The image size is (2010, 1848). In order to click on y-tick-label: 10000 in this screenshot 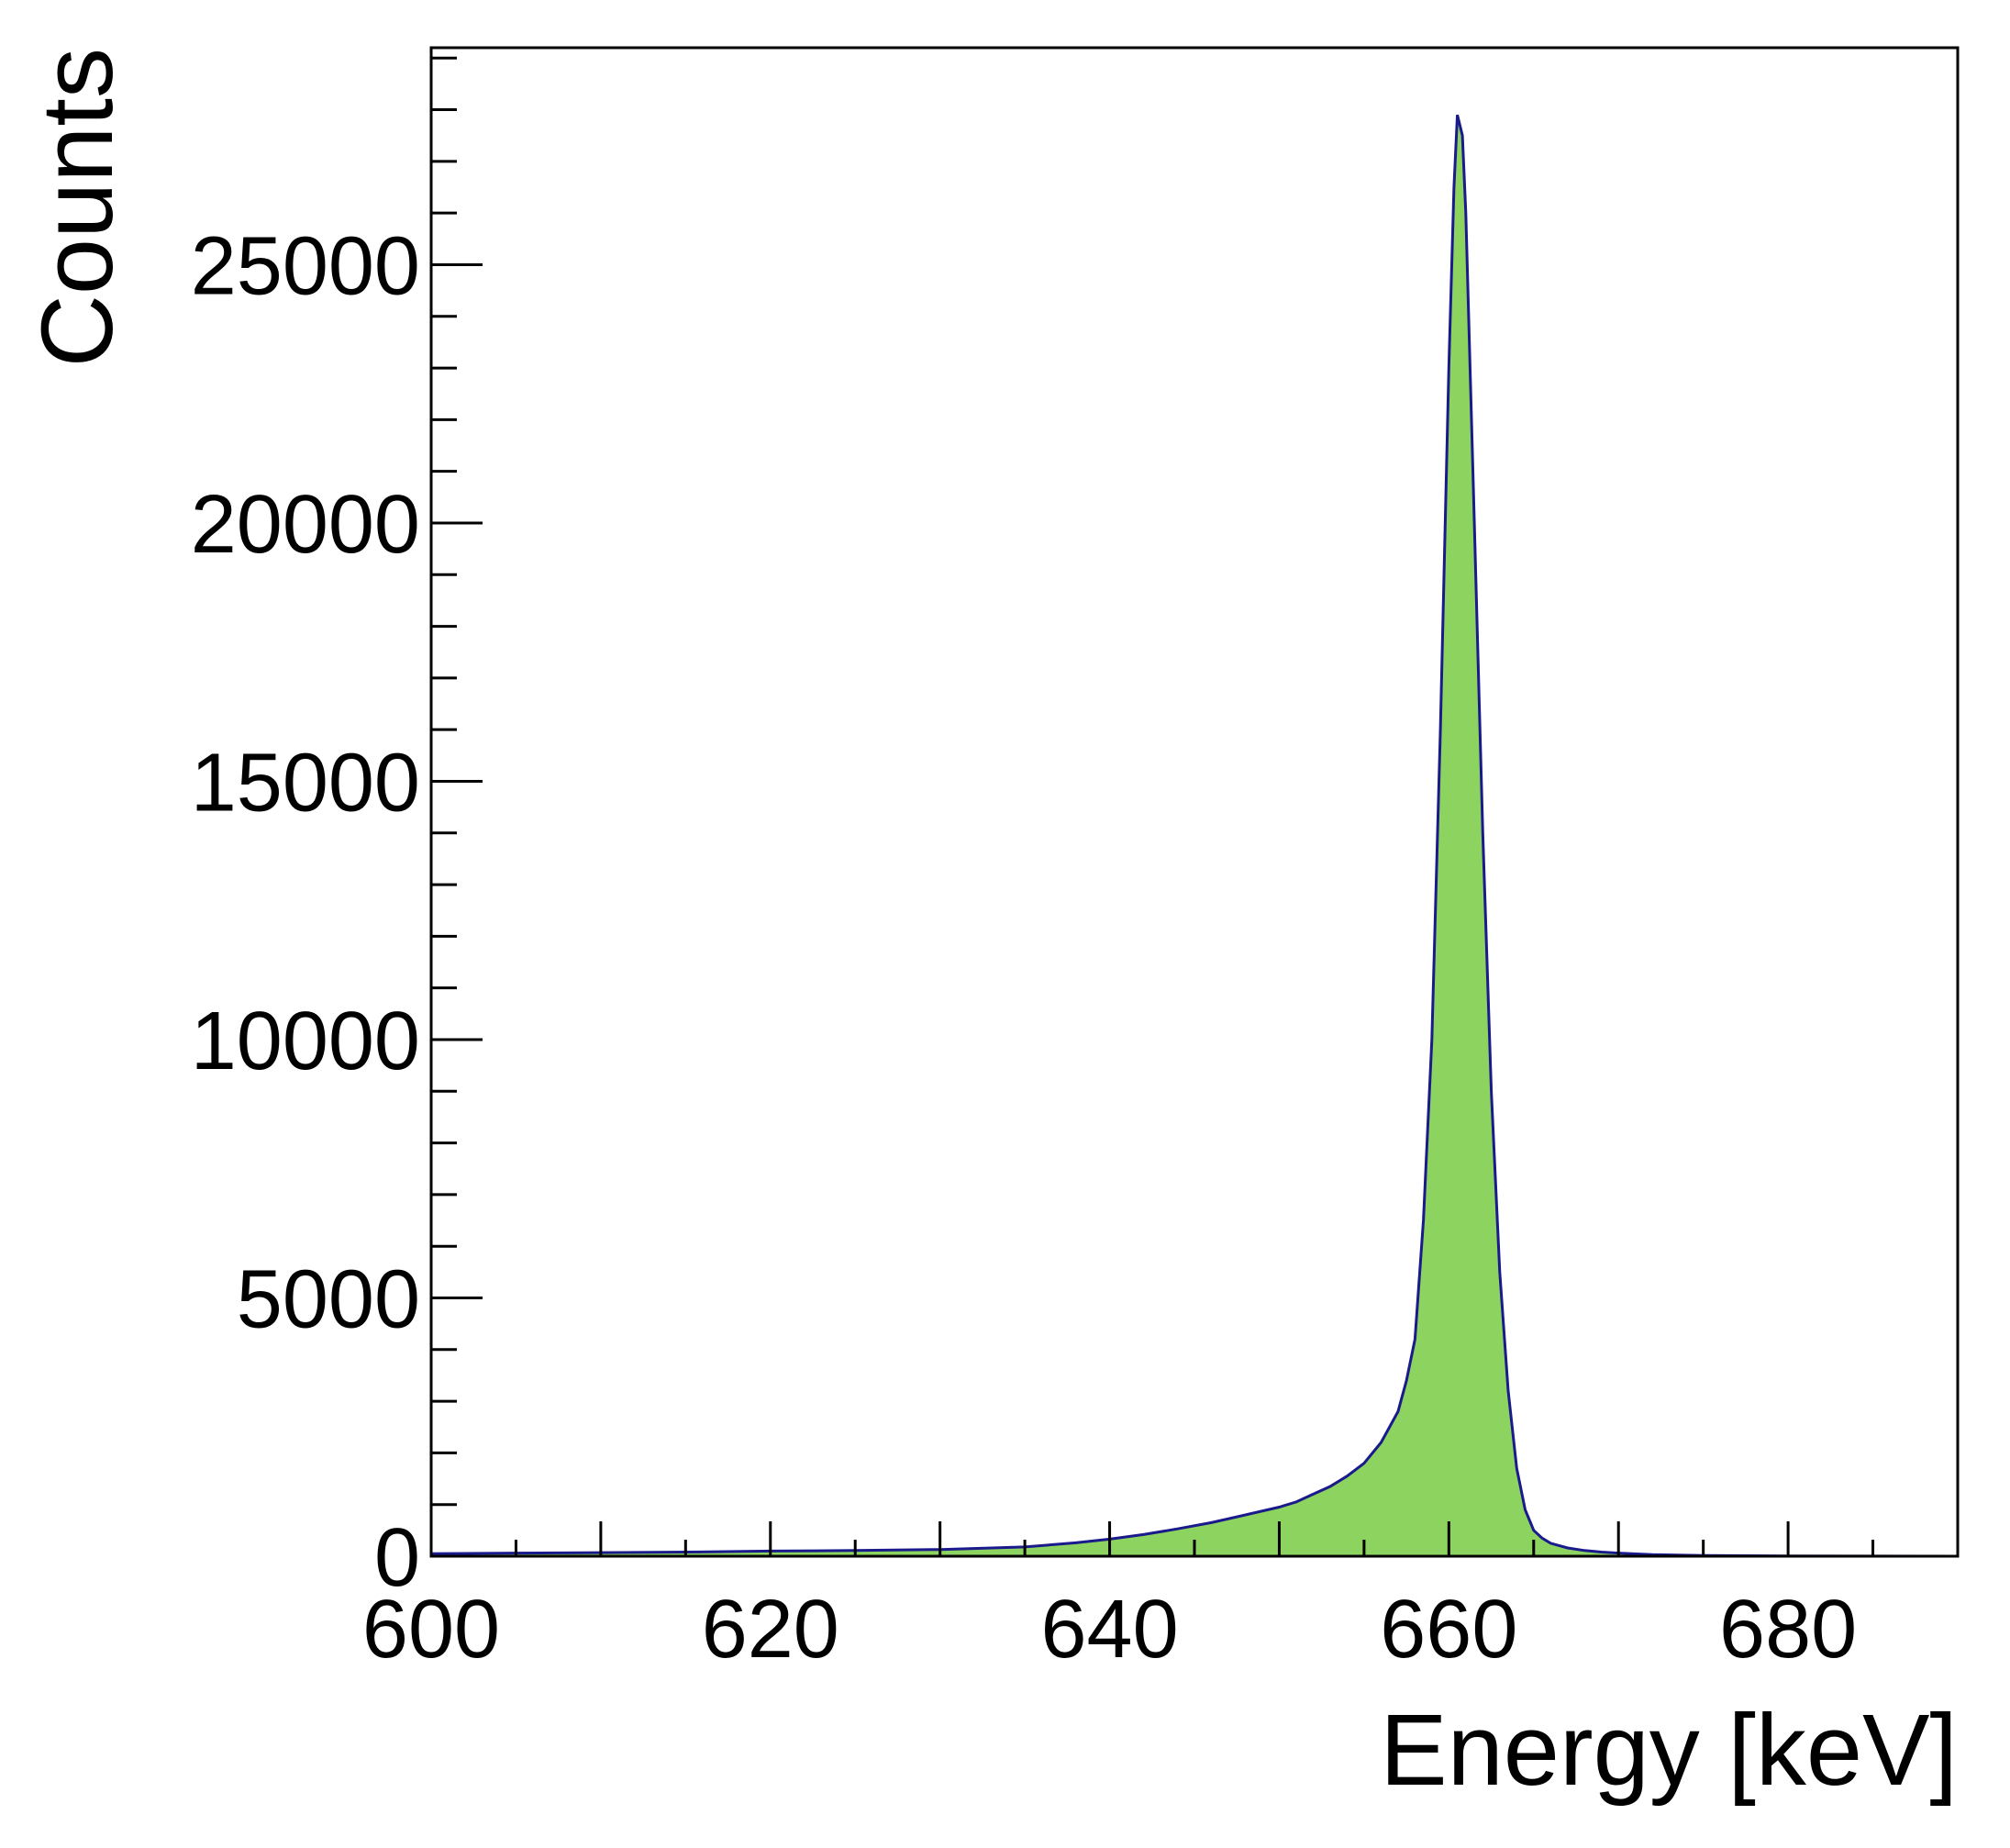, I will do `click(305, 1041)`.